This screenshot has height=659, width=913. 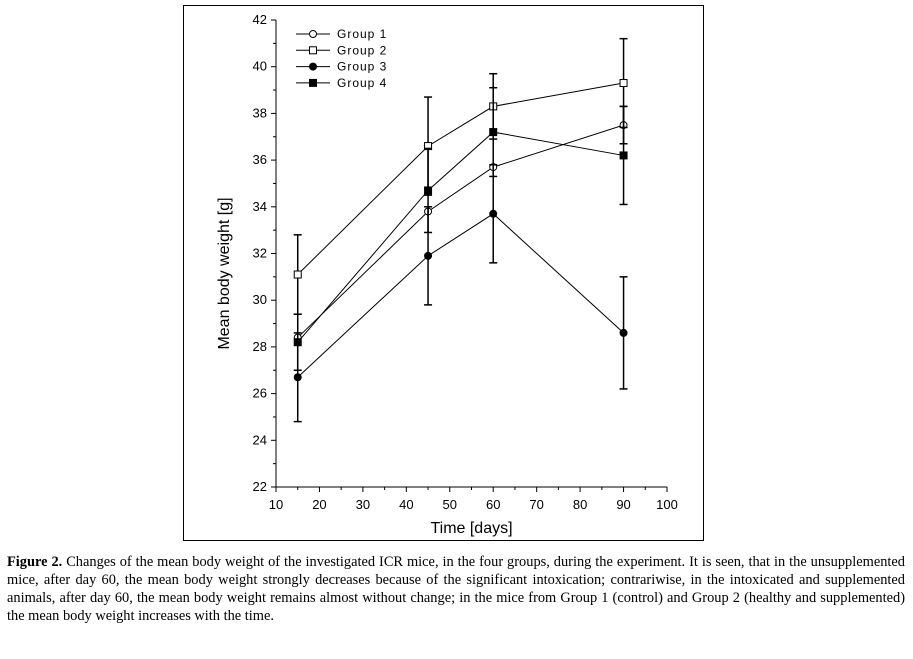 What do you see at coordinates (580, 504) in the screenshot?
I see `x-tick-label: 80` at bounding box center [580, 504].